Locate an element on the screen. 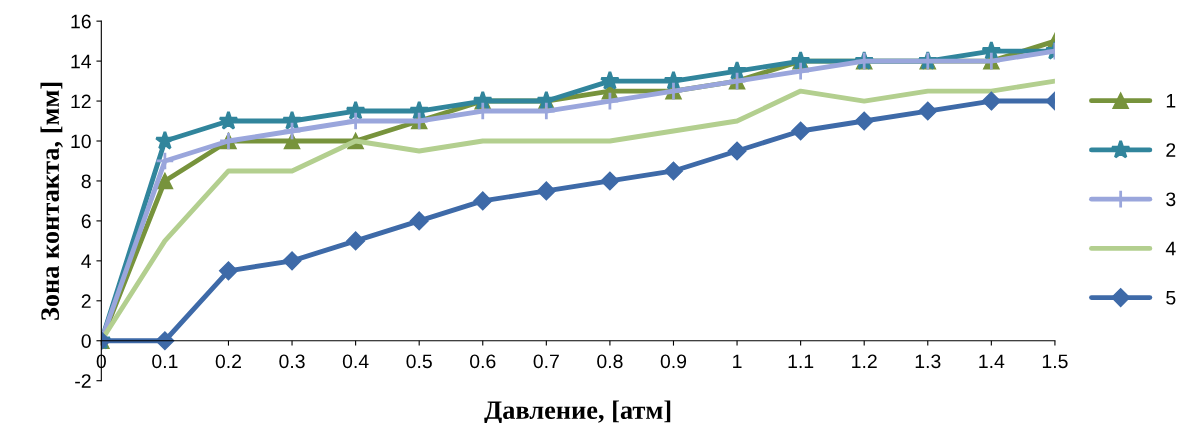 This screenshot has width=1192, height=423. legend-label: 2 is located at coordinates (1171, 150).